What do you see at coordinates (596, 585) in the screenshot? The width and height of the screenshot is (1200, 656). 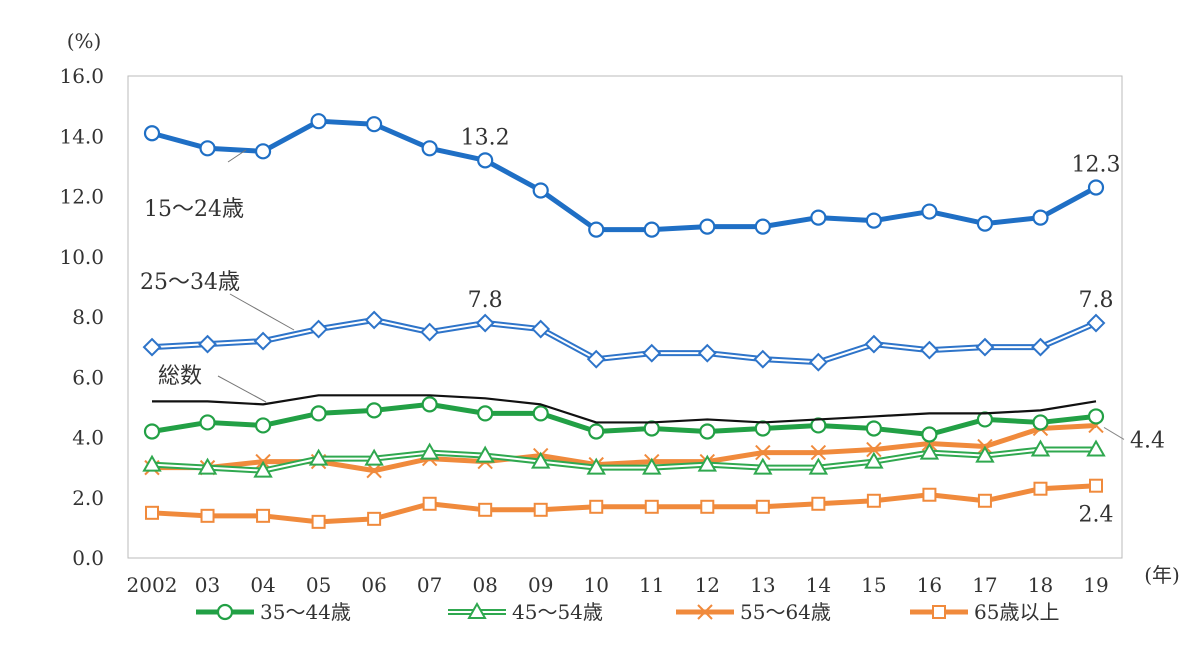 I see `x-tick-label: 10` at bounding box center [596, 585].